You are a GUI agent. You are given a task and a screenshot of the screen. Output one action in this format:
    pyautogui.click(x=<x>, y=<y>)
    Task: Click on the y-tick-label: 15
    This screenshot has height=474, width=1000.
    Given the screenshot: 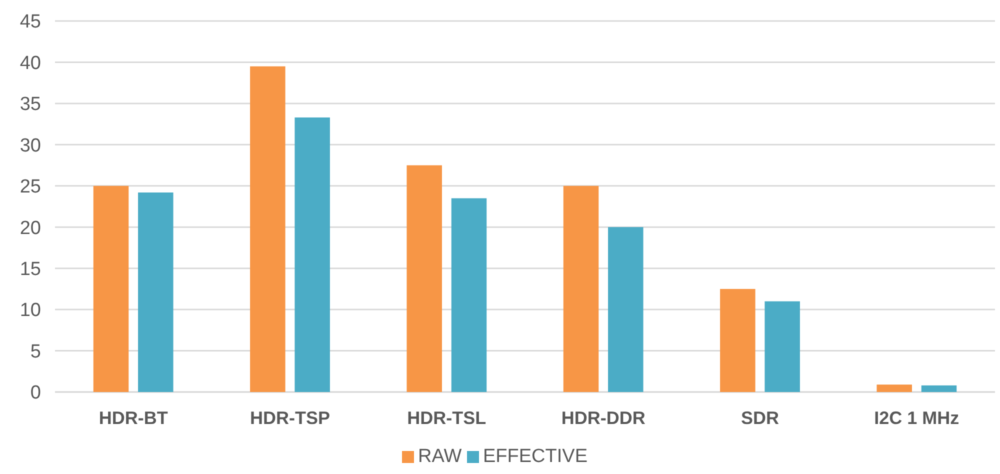 What is the action you would take?
    pyautogui.click(x=30, y=269)
    